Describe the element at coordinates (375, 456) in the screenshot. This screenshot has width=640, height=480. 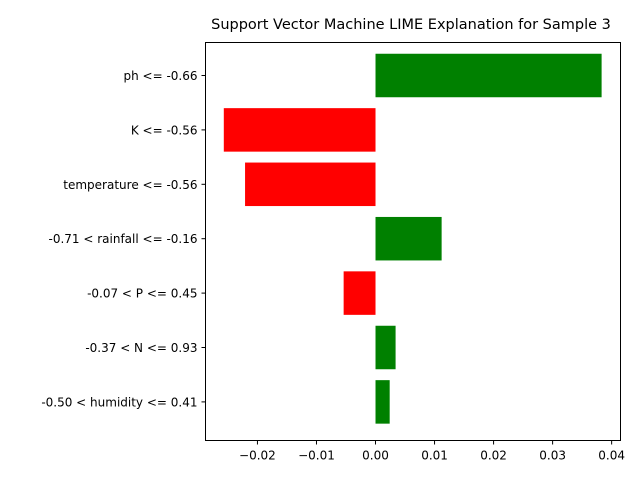
I see `x-tick-label-2: 0.00` at that location.